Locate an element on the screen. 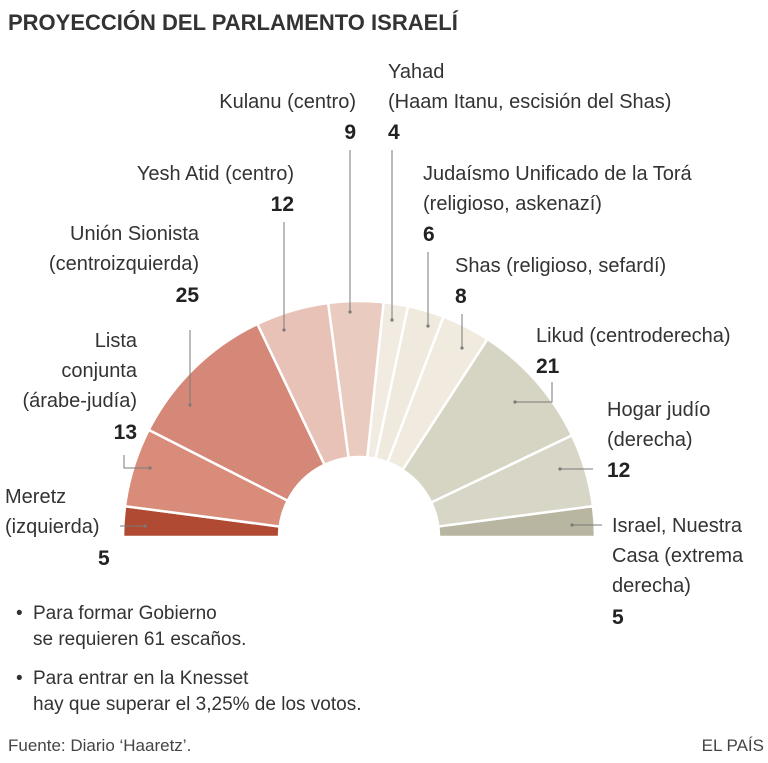 The height and width of the screenshot is (763, 768). party-label: Yahad is located at coordinates (416, 72).